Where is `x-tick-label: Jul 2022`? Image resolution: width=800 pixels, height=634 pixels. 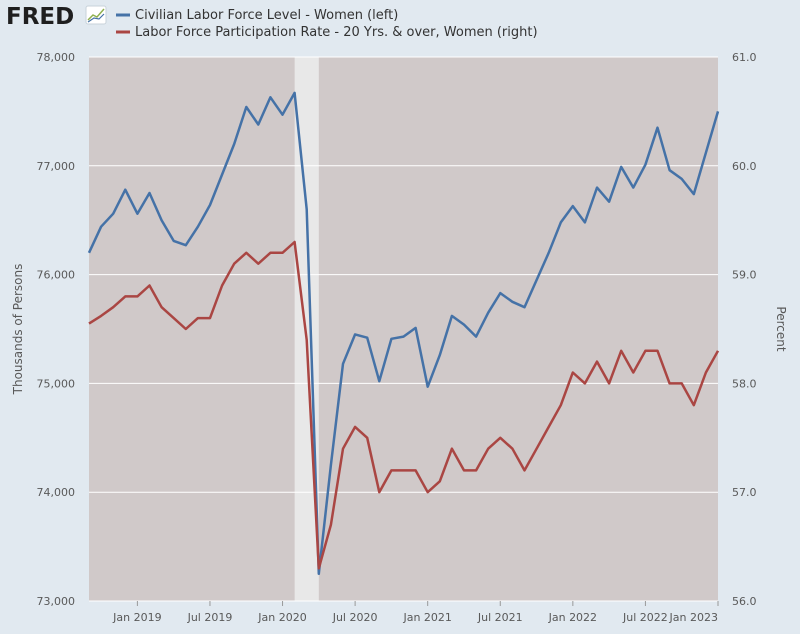
x-tick-label: Jul 2022 is located at coordinates (645, 617).